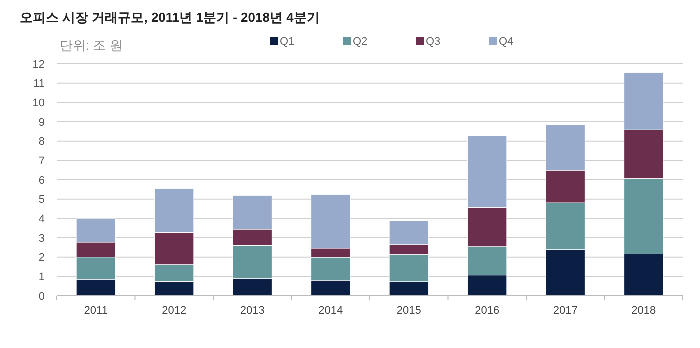 The height and width of the screenshot is (348, 700). Describe the element at coordinates (39, 84) in the screenshot. I see `y-tick-label: 11` at that location.